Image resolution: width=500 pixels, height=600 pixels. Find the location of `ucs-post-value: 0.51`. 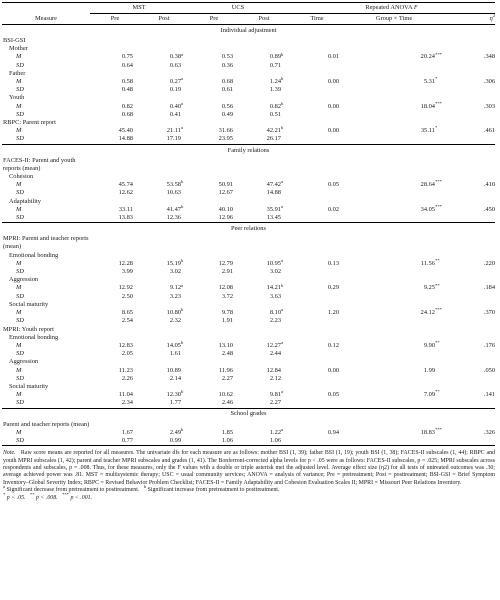

ucs-post-value: 0.51 is located at coordinates (275, 114).